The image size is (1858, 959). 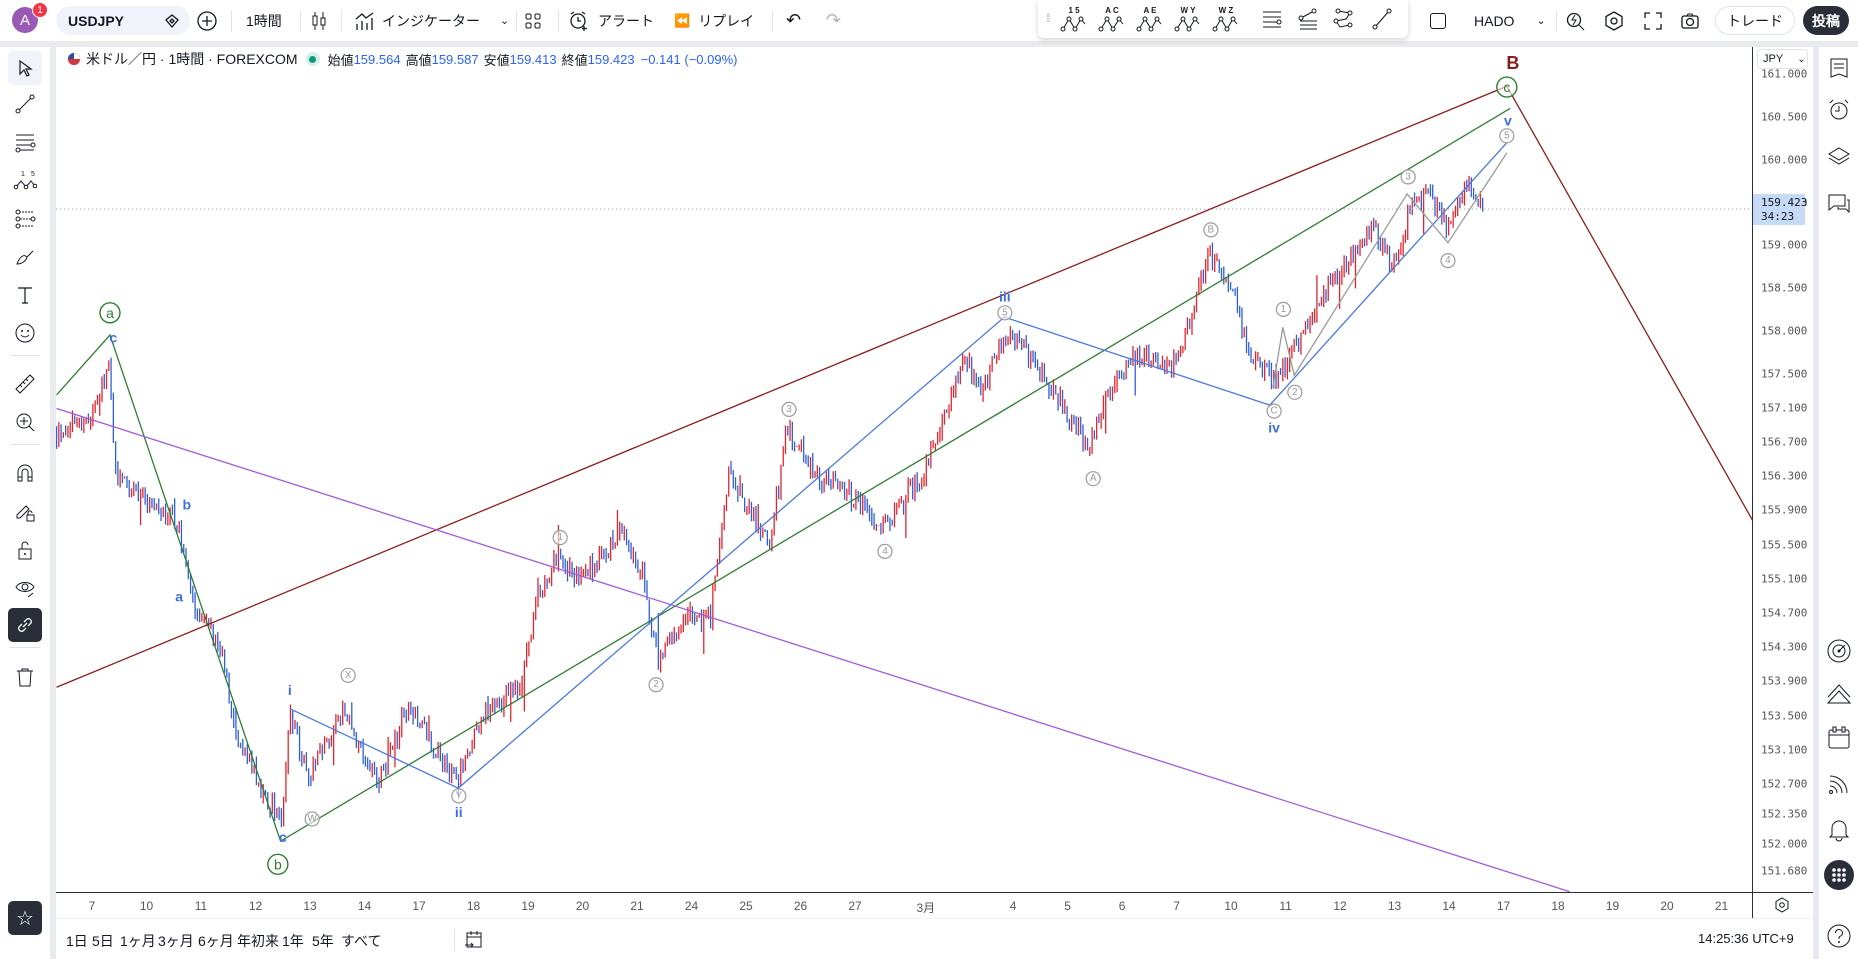 I want to click on wave-label: C, so click(x=1274, y=411).